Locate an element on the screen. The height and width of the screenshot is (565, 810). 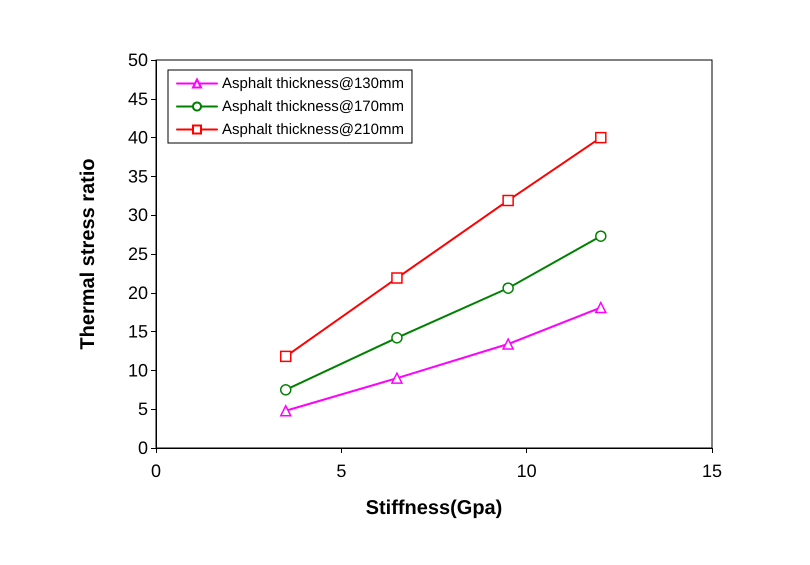
y-tick-label: 10 is located at coordinates (138, 370).